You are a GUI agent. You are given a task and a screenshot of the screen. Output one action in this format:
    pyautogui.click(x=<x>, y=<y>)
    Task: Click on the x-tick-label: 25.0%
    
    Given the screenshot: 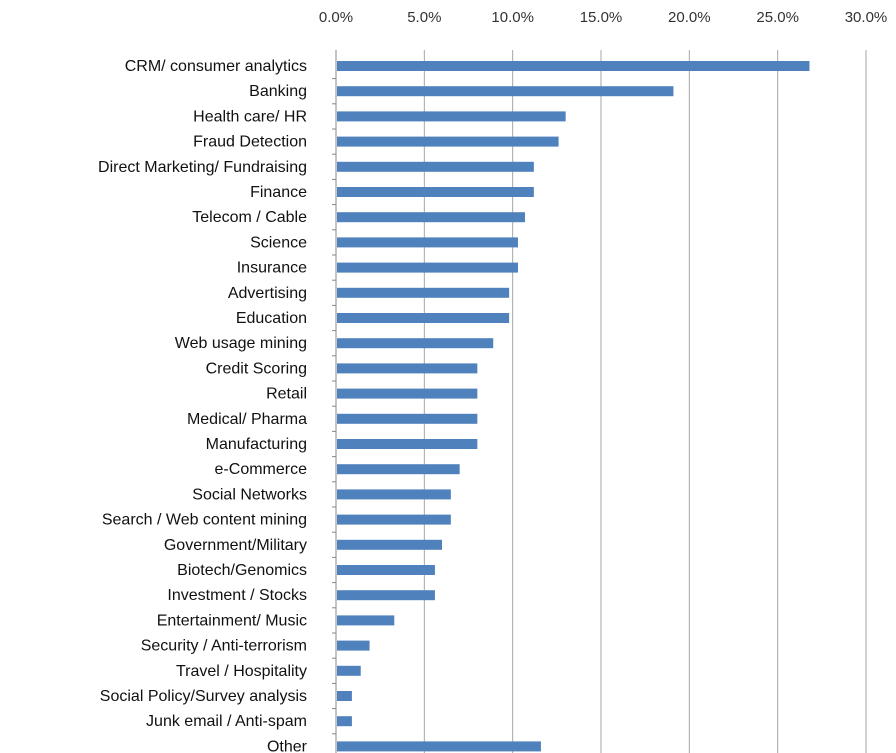 What is the action you would take?
    pyautogui.click(x=777, y=17)
    